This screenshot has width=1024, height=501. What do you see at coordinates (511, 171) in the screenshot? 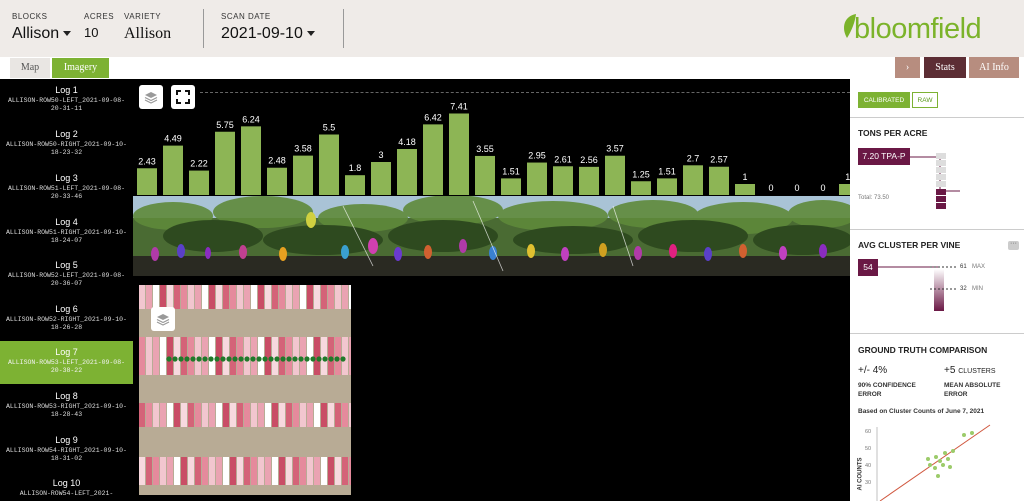
I see `yield-bar-label: 1.51` at bounding box center [511, 171].